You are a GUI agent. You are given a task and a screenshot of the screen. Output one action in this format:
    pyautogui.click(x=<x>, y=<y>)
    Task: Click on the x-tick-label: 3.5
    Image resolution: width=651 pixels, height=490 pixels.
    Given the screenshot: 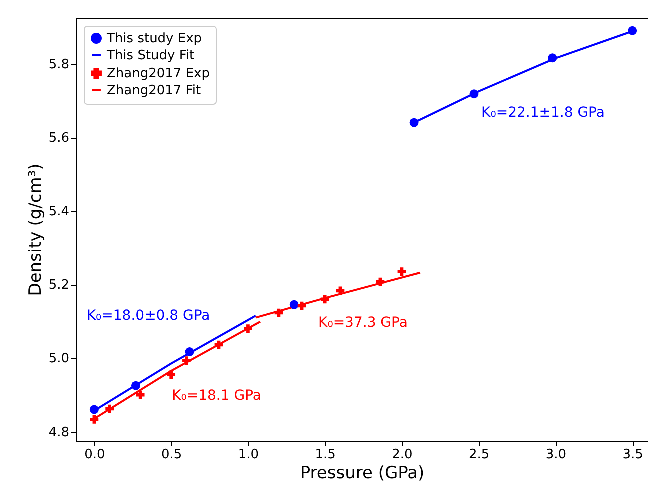 What is the action you would take?
    pyautogui.click(x=633, y=455)
    